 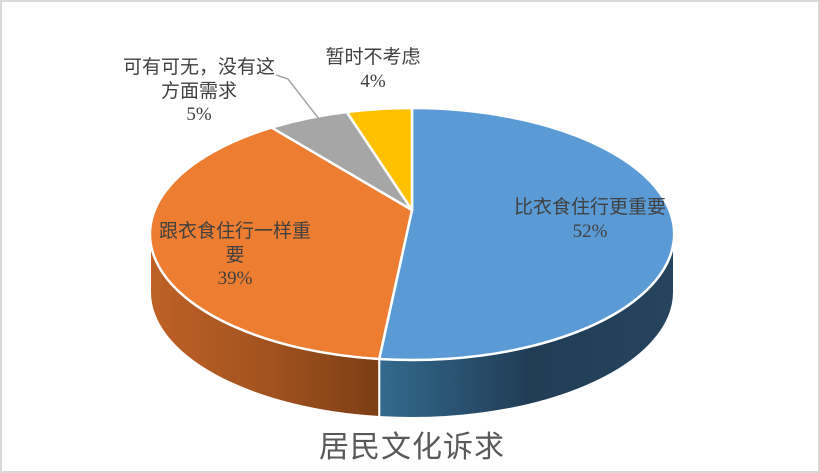 What do you see at coordinates (198, 79) in the screenshot?
I see `slice-label-text: 可有可无，没有这方面需求` at bounding box center [198, 79].